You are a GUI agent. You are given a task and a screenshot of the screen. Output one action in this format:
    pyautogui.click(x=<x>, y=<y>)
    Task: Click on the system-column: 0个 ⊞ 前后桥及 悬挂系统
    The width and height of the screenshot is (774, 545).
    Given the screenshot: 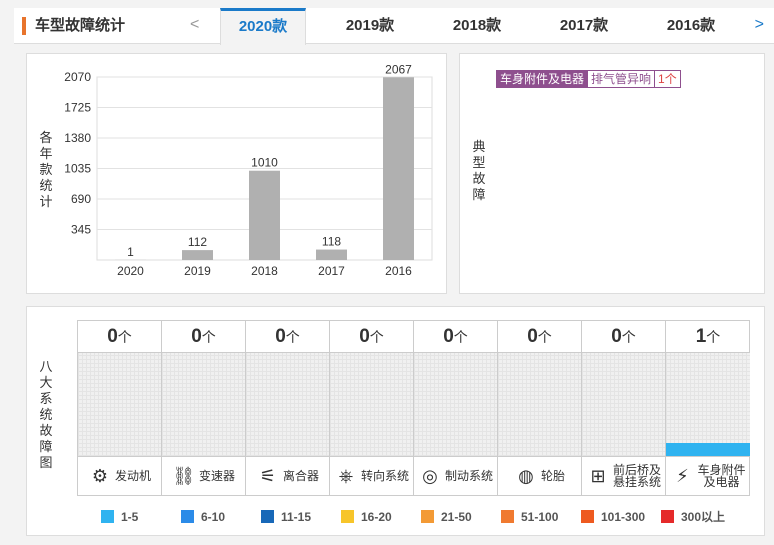 What is the action you would take?
    pyautogui.click(x=624, y=408)
    